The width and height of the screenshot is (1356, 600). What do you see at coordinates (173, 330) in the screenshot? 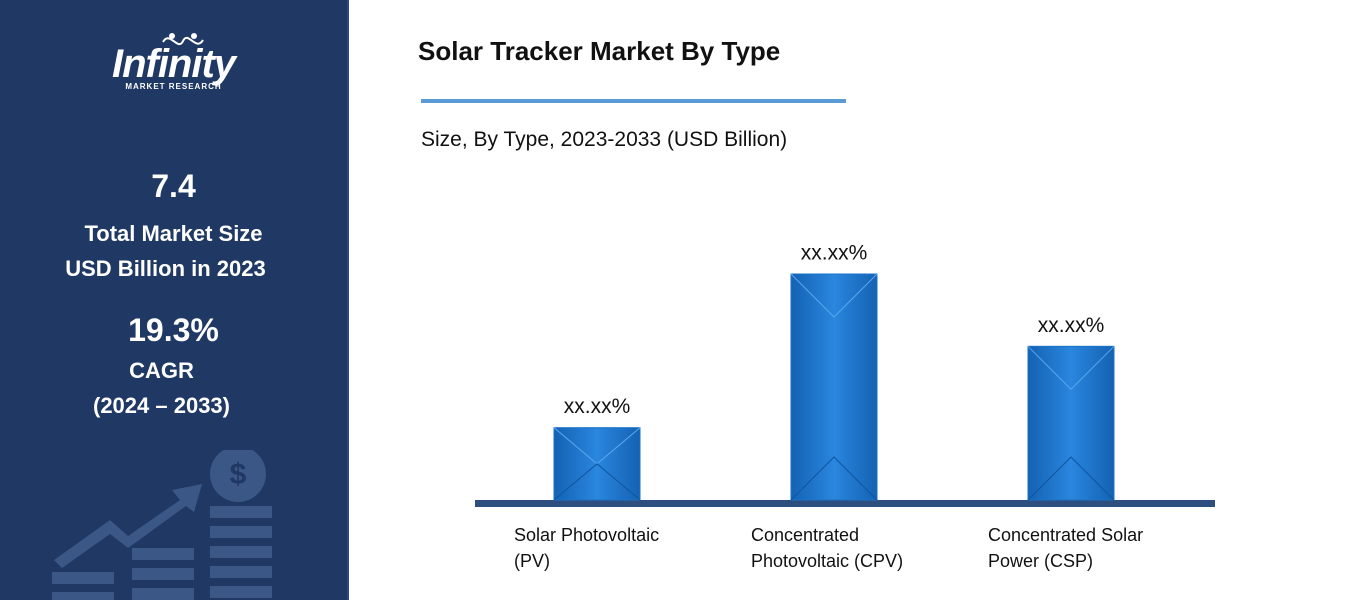
I see `cagr-value: 19.3%` at bounding box center [173, 330].